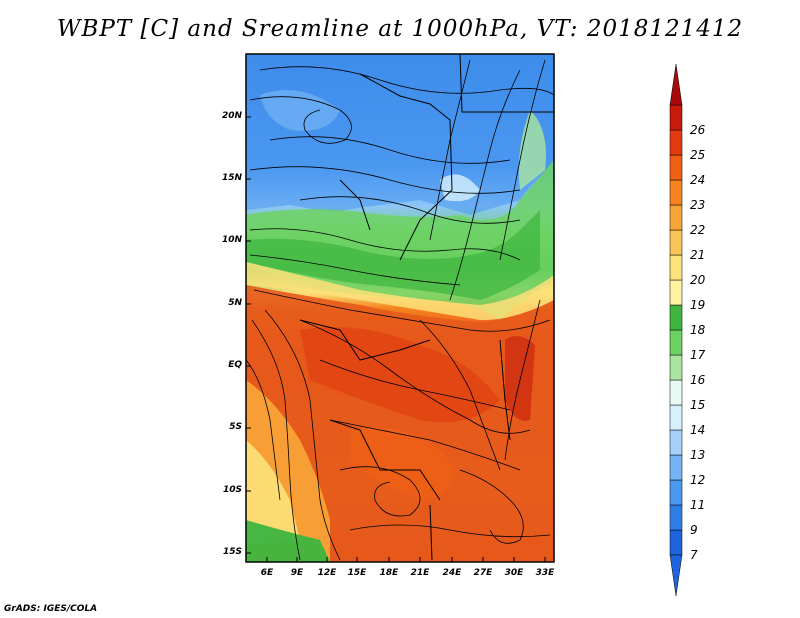 This screenshot has height=618, width=800. Describe the element at coordinates (698, 280) in the screenshot. I see `colorbar-label-20: 20` at that location.